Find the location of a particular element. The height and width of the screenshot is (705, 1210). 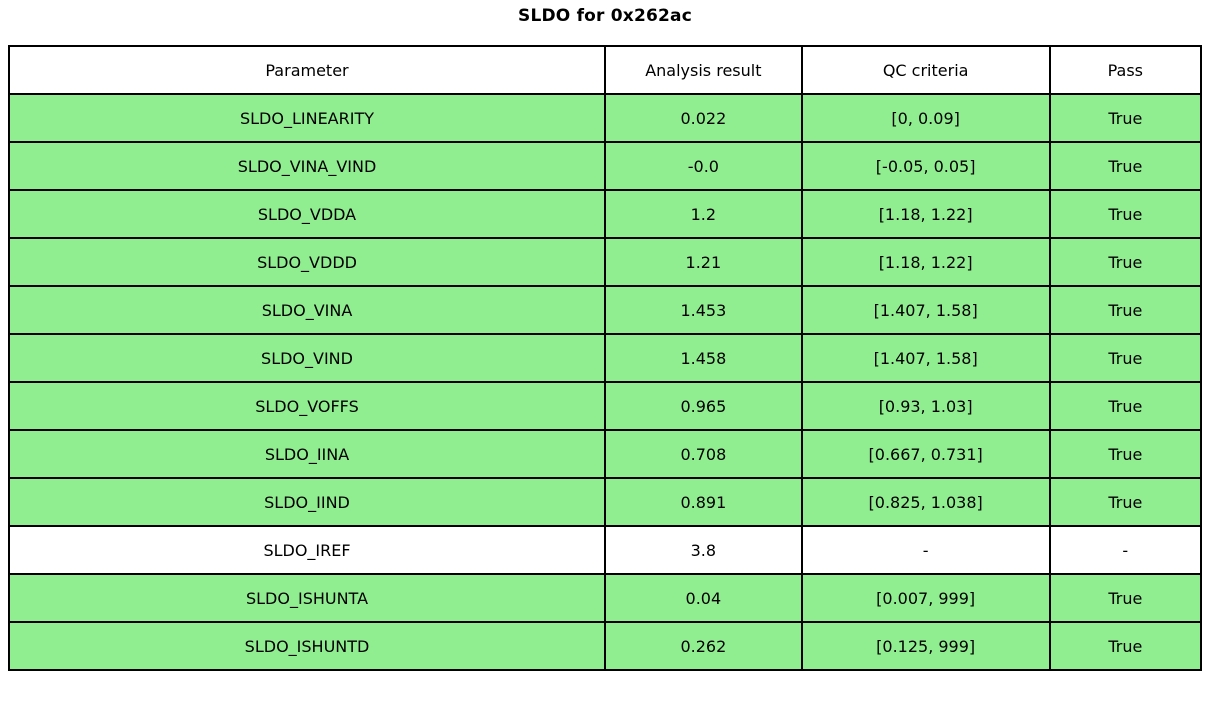

cell-qc-criteria: [0, 0.09] is located at coordinates (925, 118).